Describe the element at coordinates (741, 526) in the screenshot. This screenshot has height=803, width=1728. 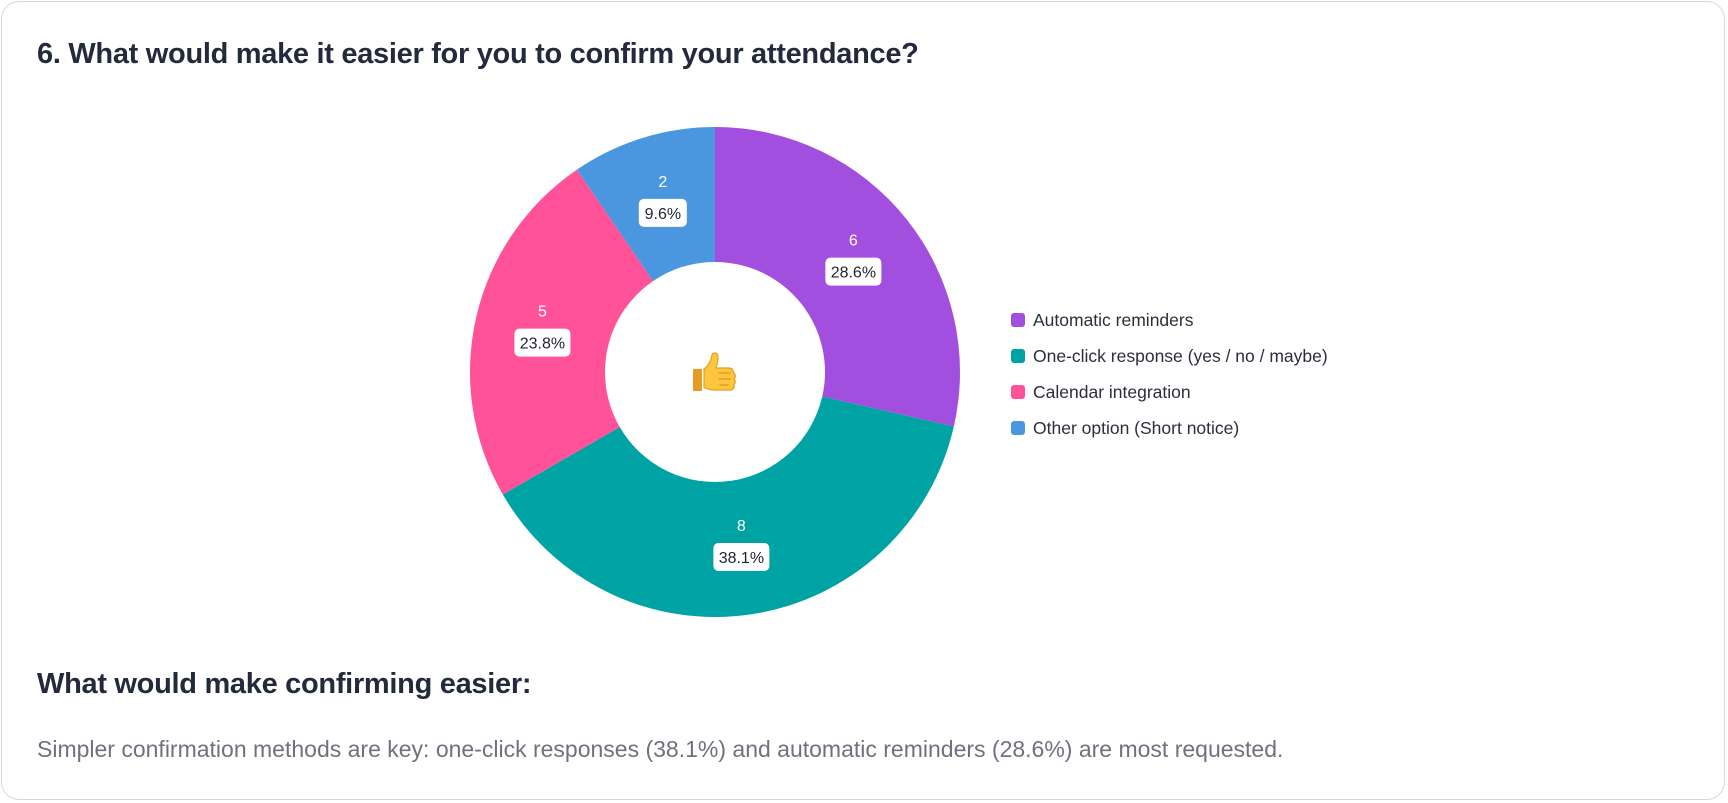
I see `slice-count-label: 8` at that location.